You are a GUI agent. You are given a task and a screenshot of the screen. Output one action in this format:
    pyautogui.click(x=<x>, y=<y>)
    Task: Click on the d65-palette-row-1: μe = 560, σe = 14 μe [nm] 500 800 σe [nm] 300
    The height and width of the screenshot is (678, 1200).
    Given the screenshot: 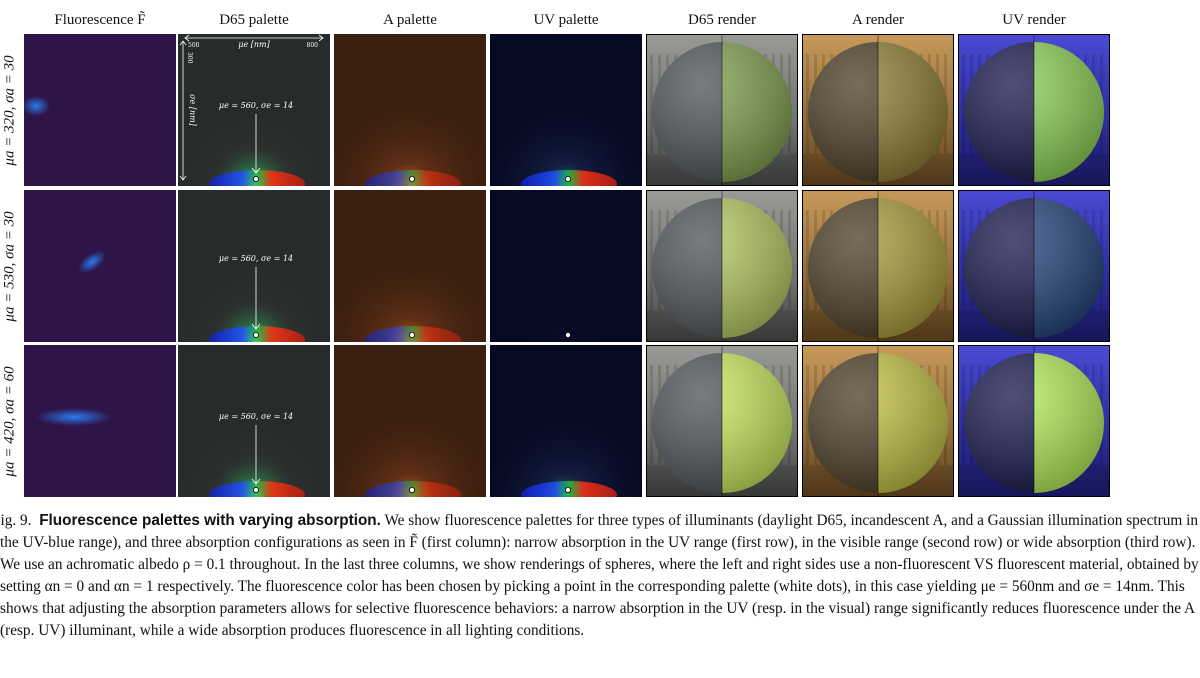 What is the action you would take?
    pyautogui.click(x=254, y=110)
    